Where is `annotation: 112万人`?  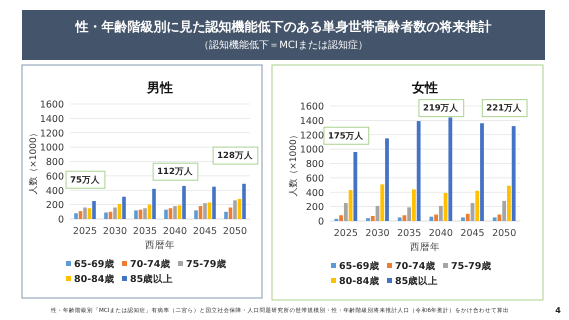 annotation: 112万人 is located at coordinates (175, 172).